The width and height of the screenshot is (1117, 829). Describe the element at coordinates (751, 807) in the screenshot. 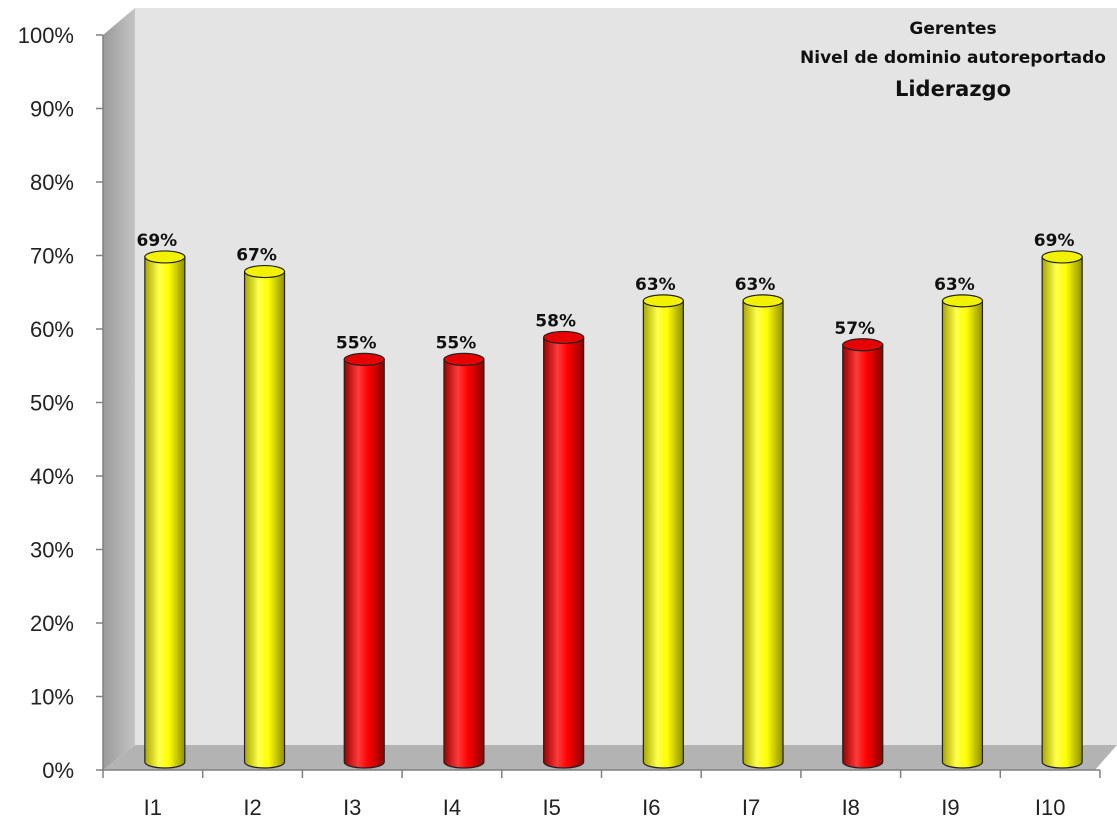

I see `x-tick-label: I7` at that location.